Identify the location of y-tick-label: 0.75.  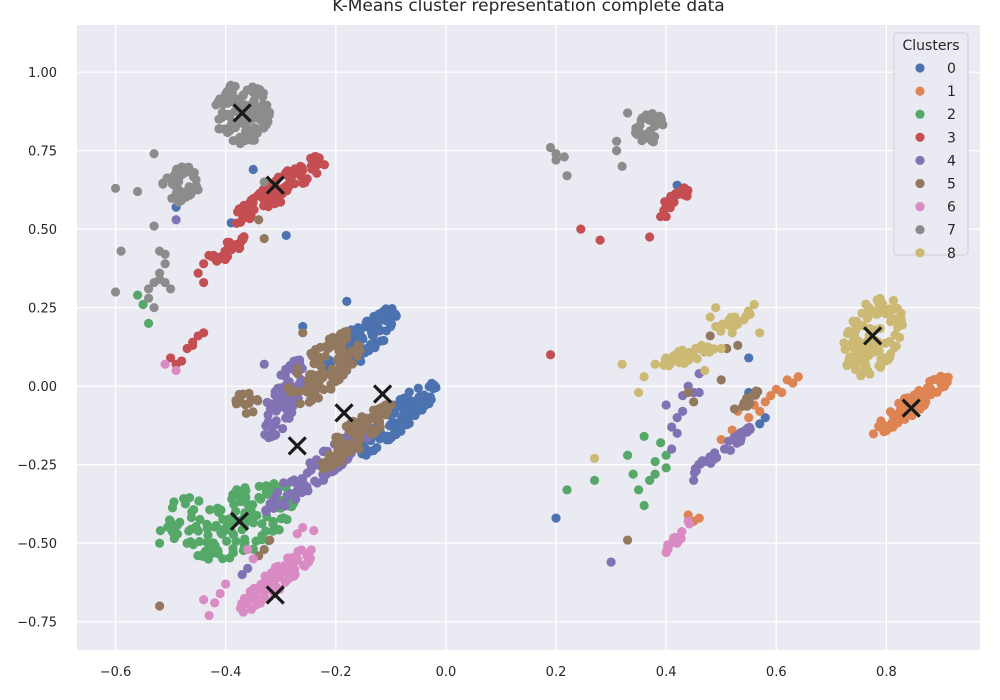
(42, 152).